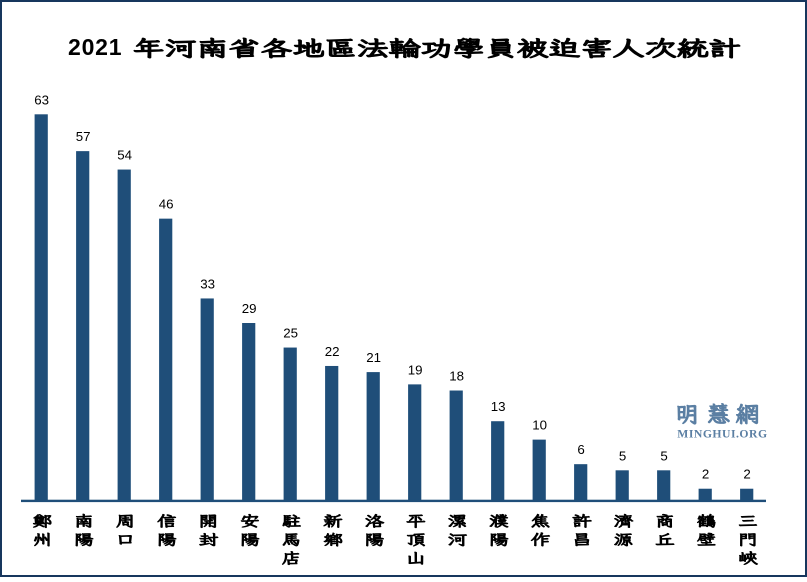  What do you see at coordinates (415, 369) in the screenshot?
I see `svg-text: 19` at bounding box center [415, 369].